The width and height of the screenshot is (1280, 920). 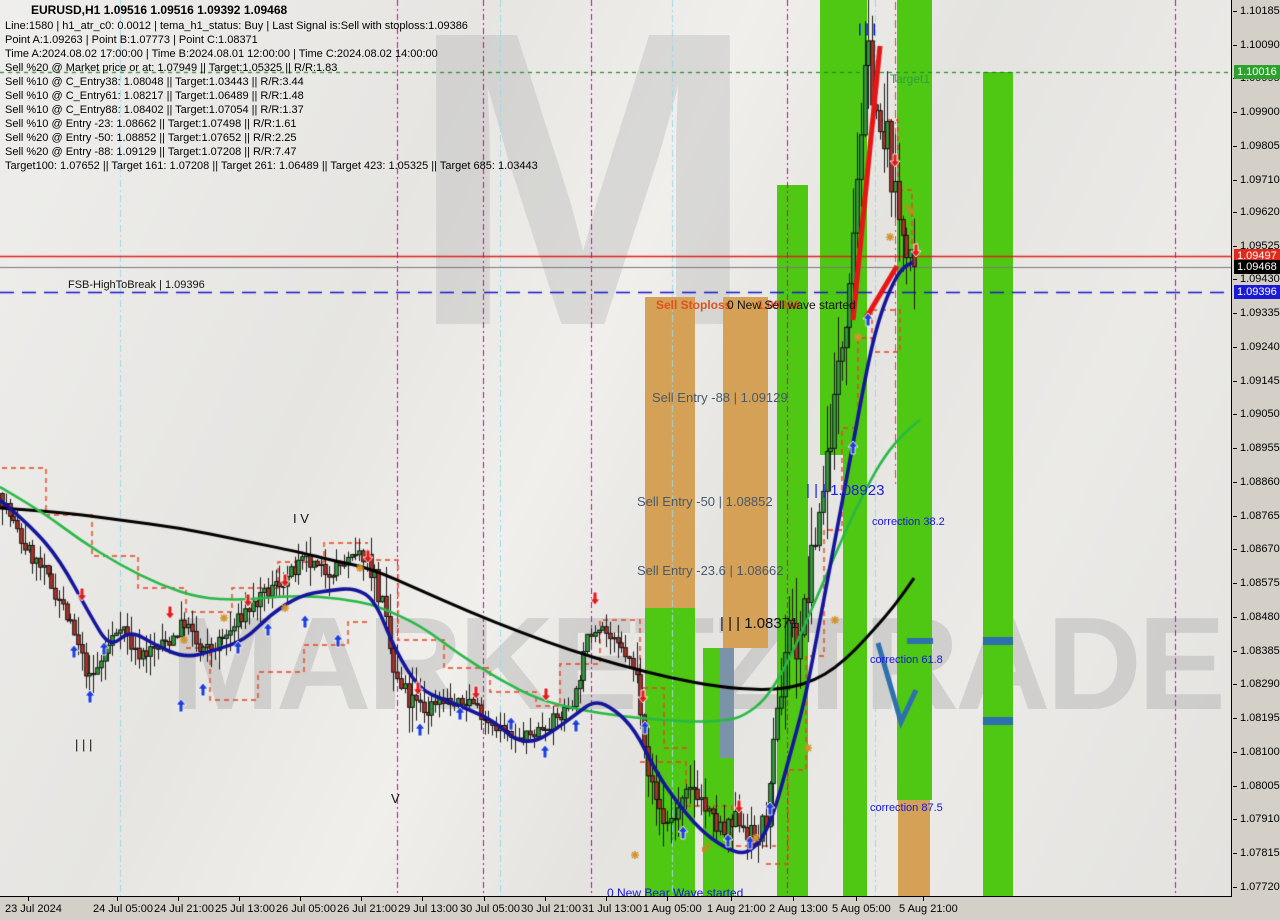 I want to click on wave-mark-iv: I V, so click(x=301, y=518).